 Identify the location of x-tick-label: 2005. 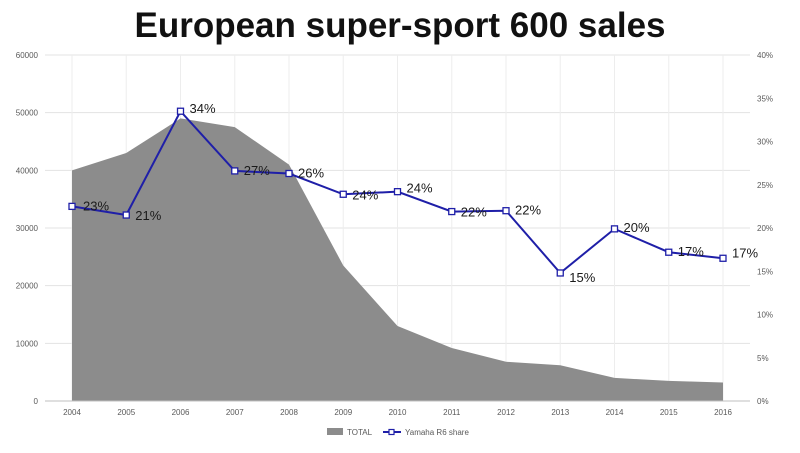
(126, 412).